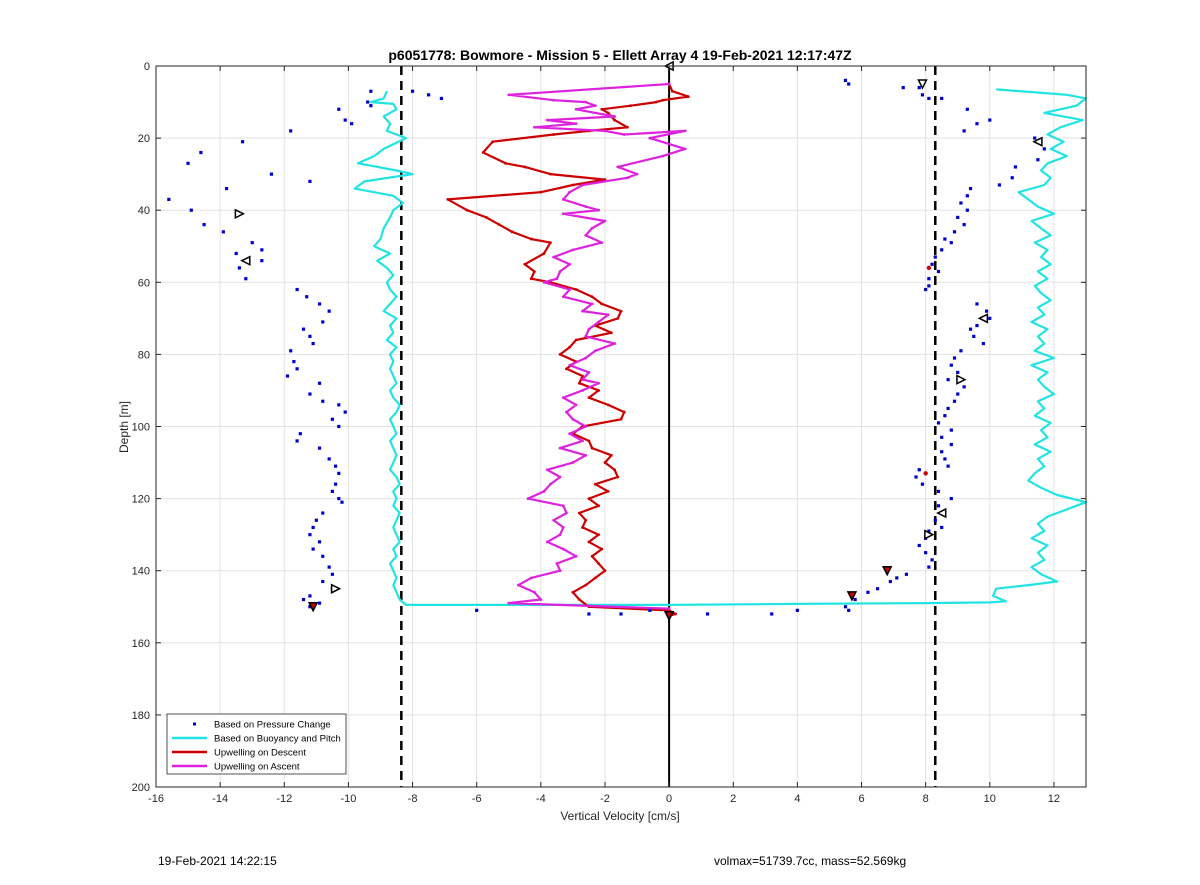 The height and width of the screenshot is (885, 1200). Describe the element at coordinates (925, 473) in the screenshot. I see `red-dot-marker` at that location.